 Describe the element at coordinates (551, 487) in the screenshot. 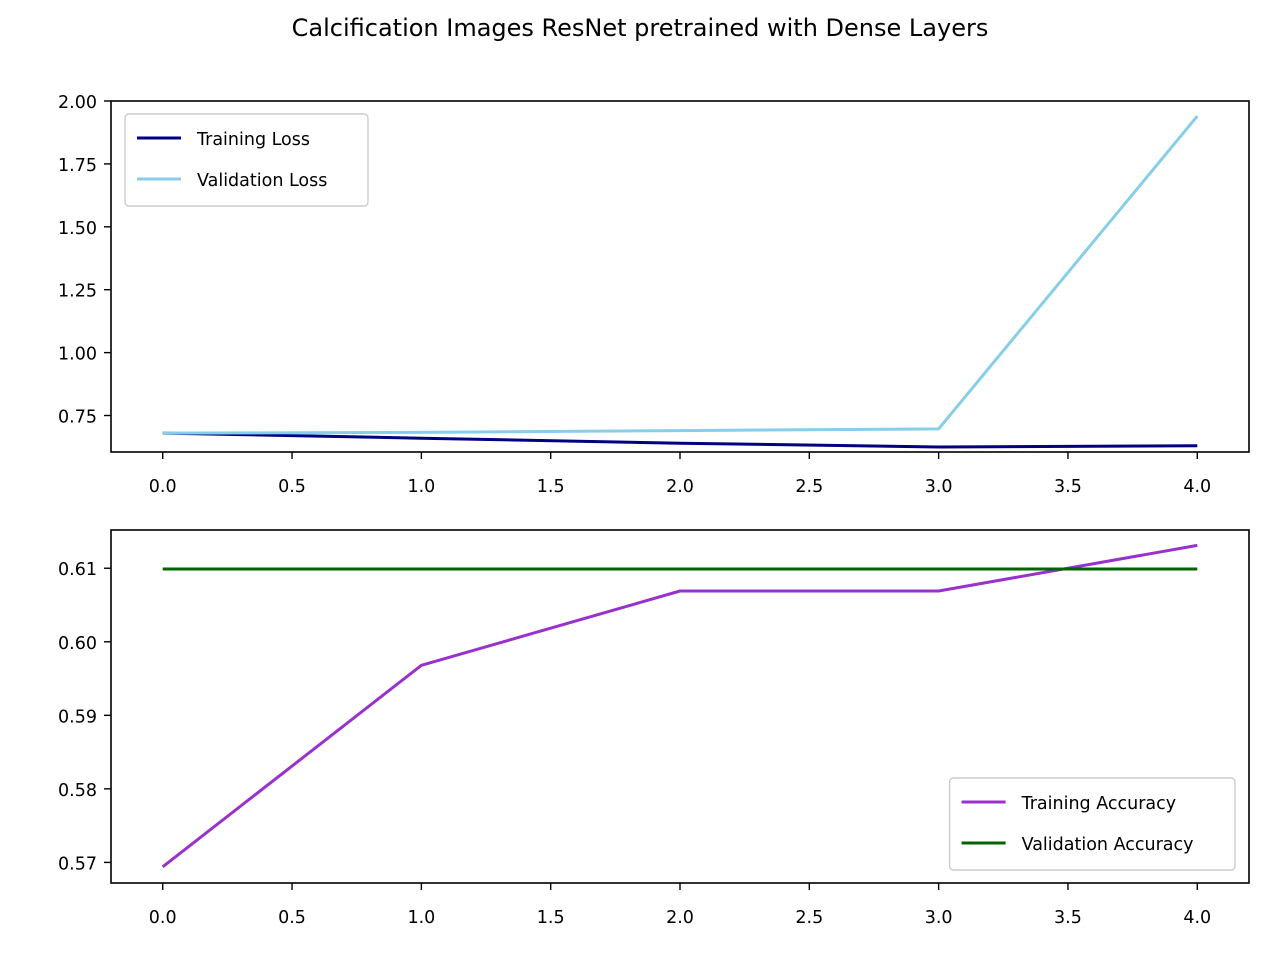

I see `loss-x-tick-label: 1.5` at that location.